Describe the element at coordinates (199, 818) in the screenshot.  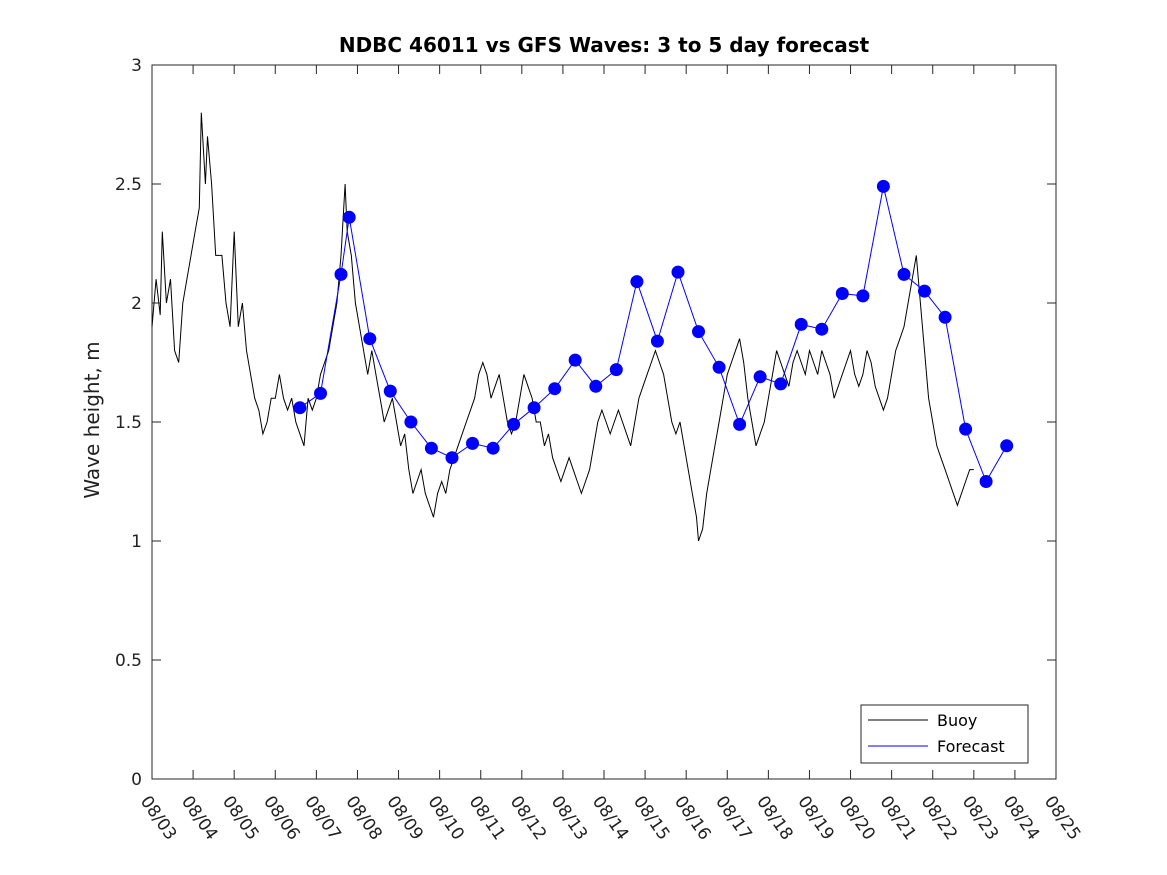
I see `x-tick-label: 08/04` at that location.